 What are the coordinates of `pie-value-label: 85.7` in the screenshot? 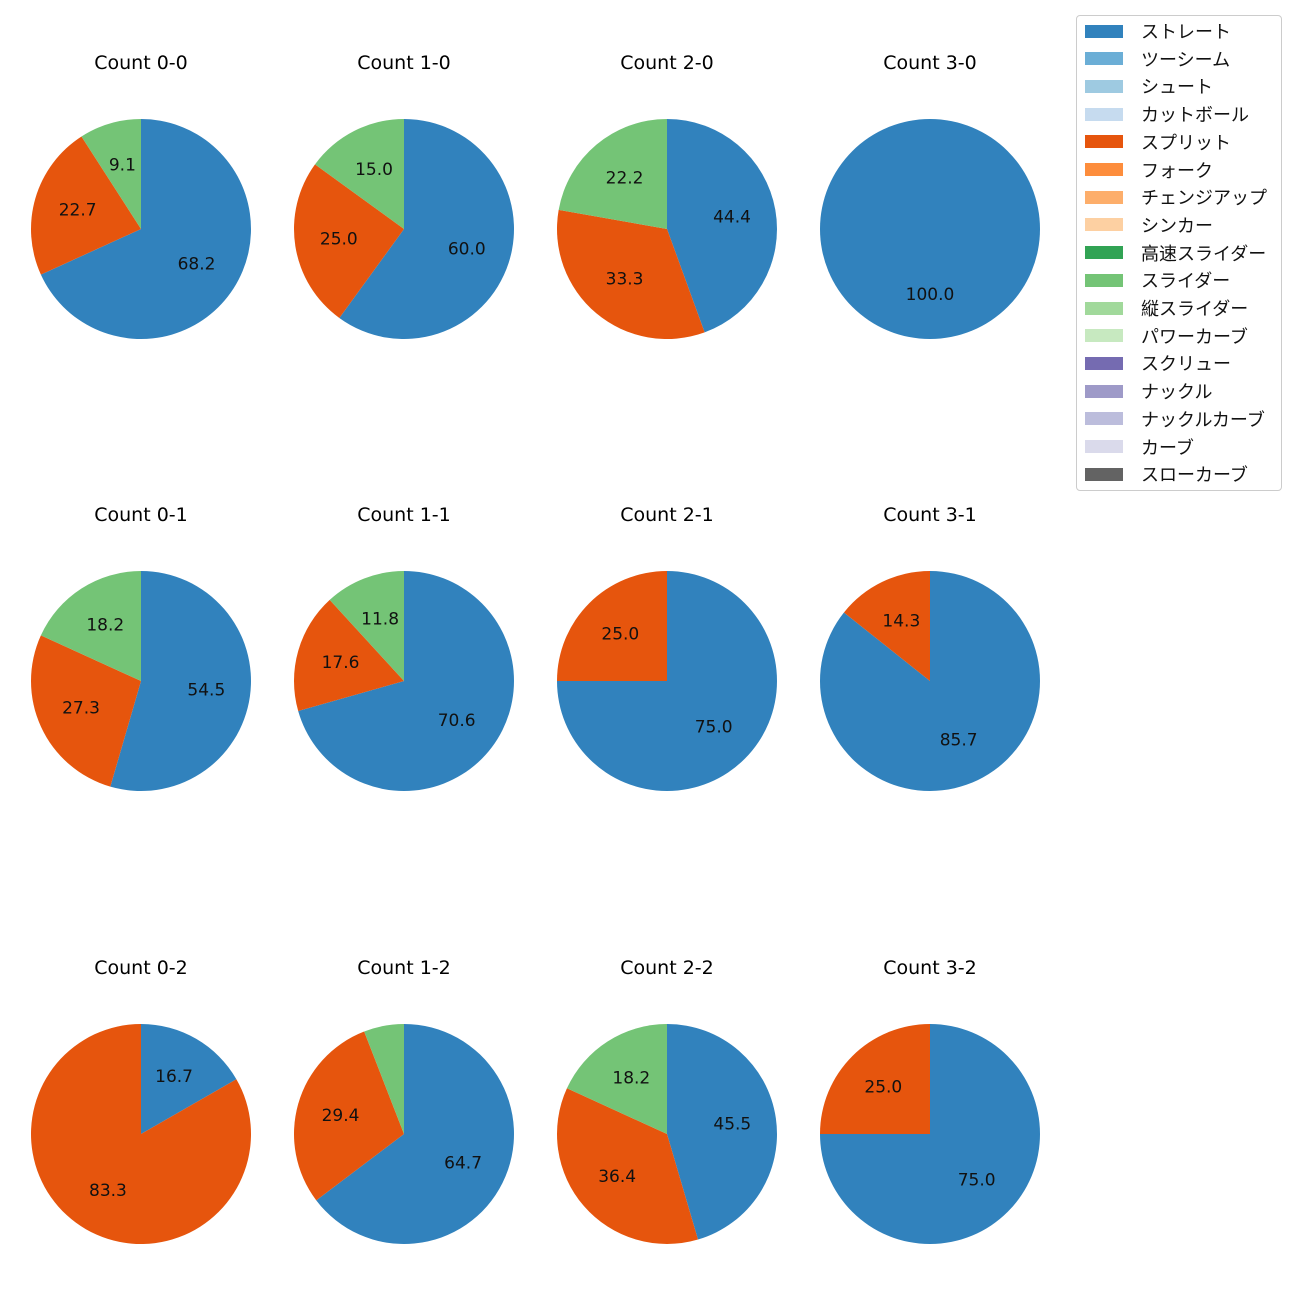 It's located at (959, 740).